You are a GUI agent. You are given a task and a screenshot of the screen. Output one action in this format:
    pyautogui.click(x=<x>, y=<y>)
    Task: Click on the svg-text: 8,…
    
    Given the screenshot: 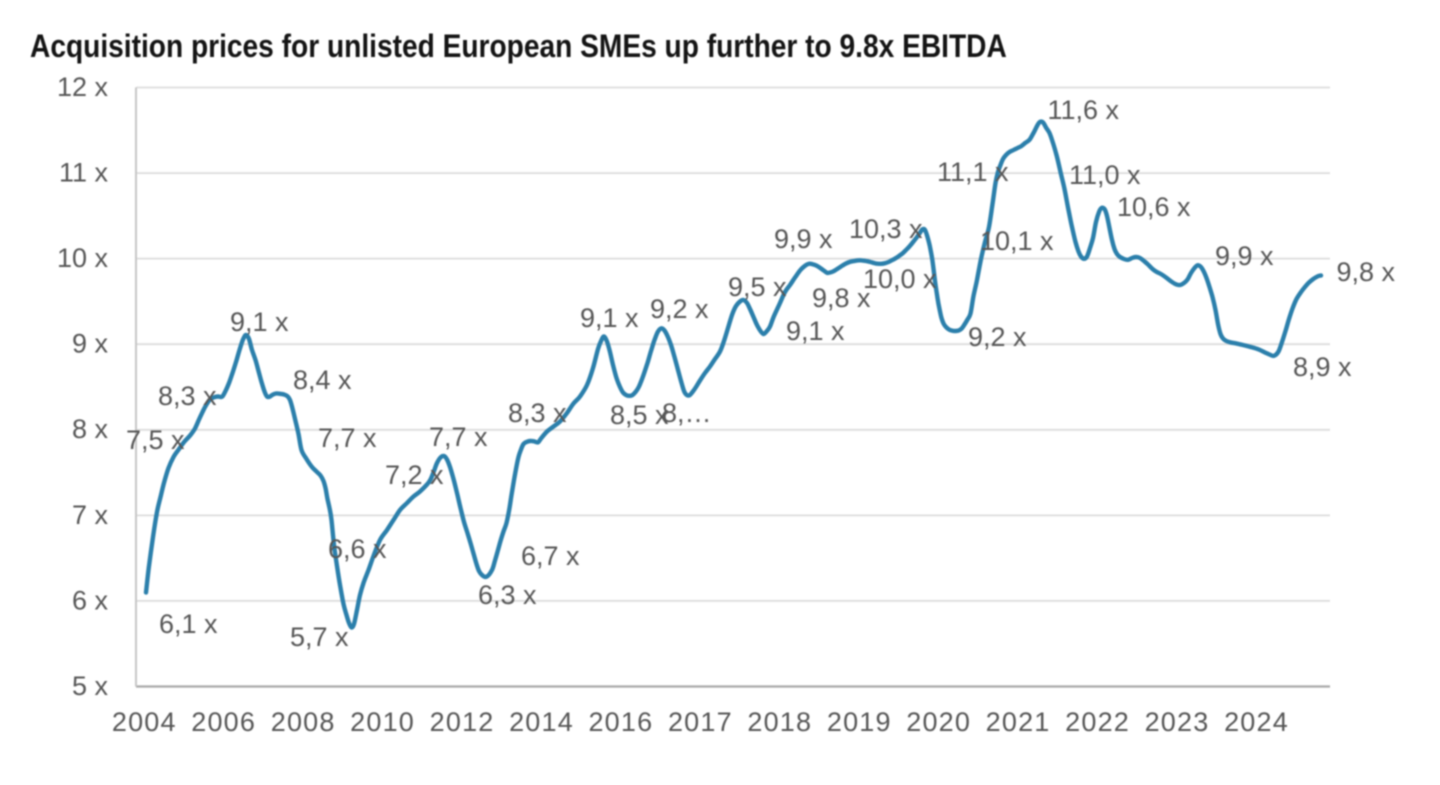 What is the action you would take?
    pyautogui.click(x=687, y=413)
    